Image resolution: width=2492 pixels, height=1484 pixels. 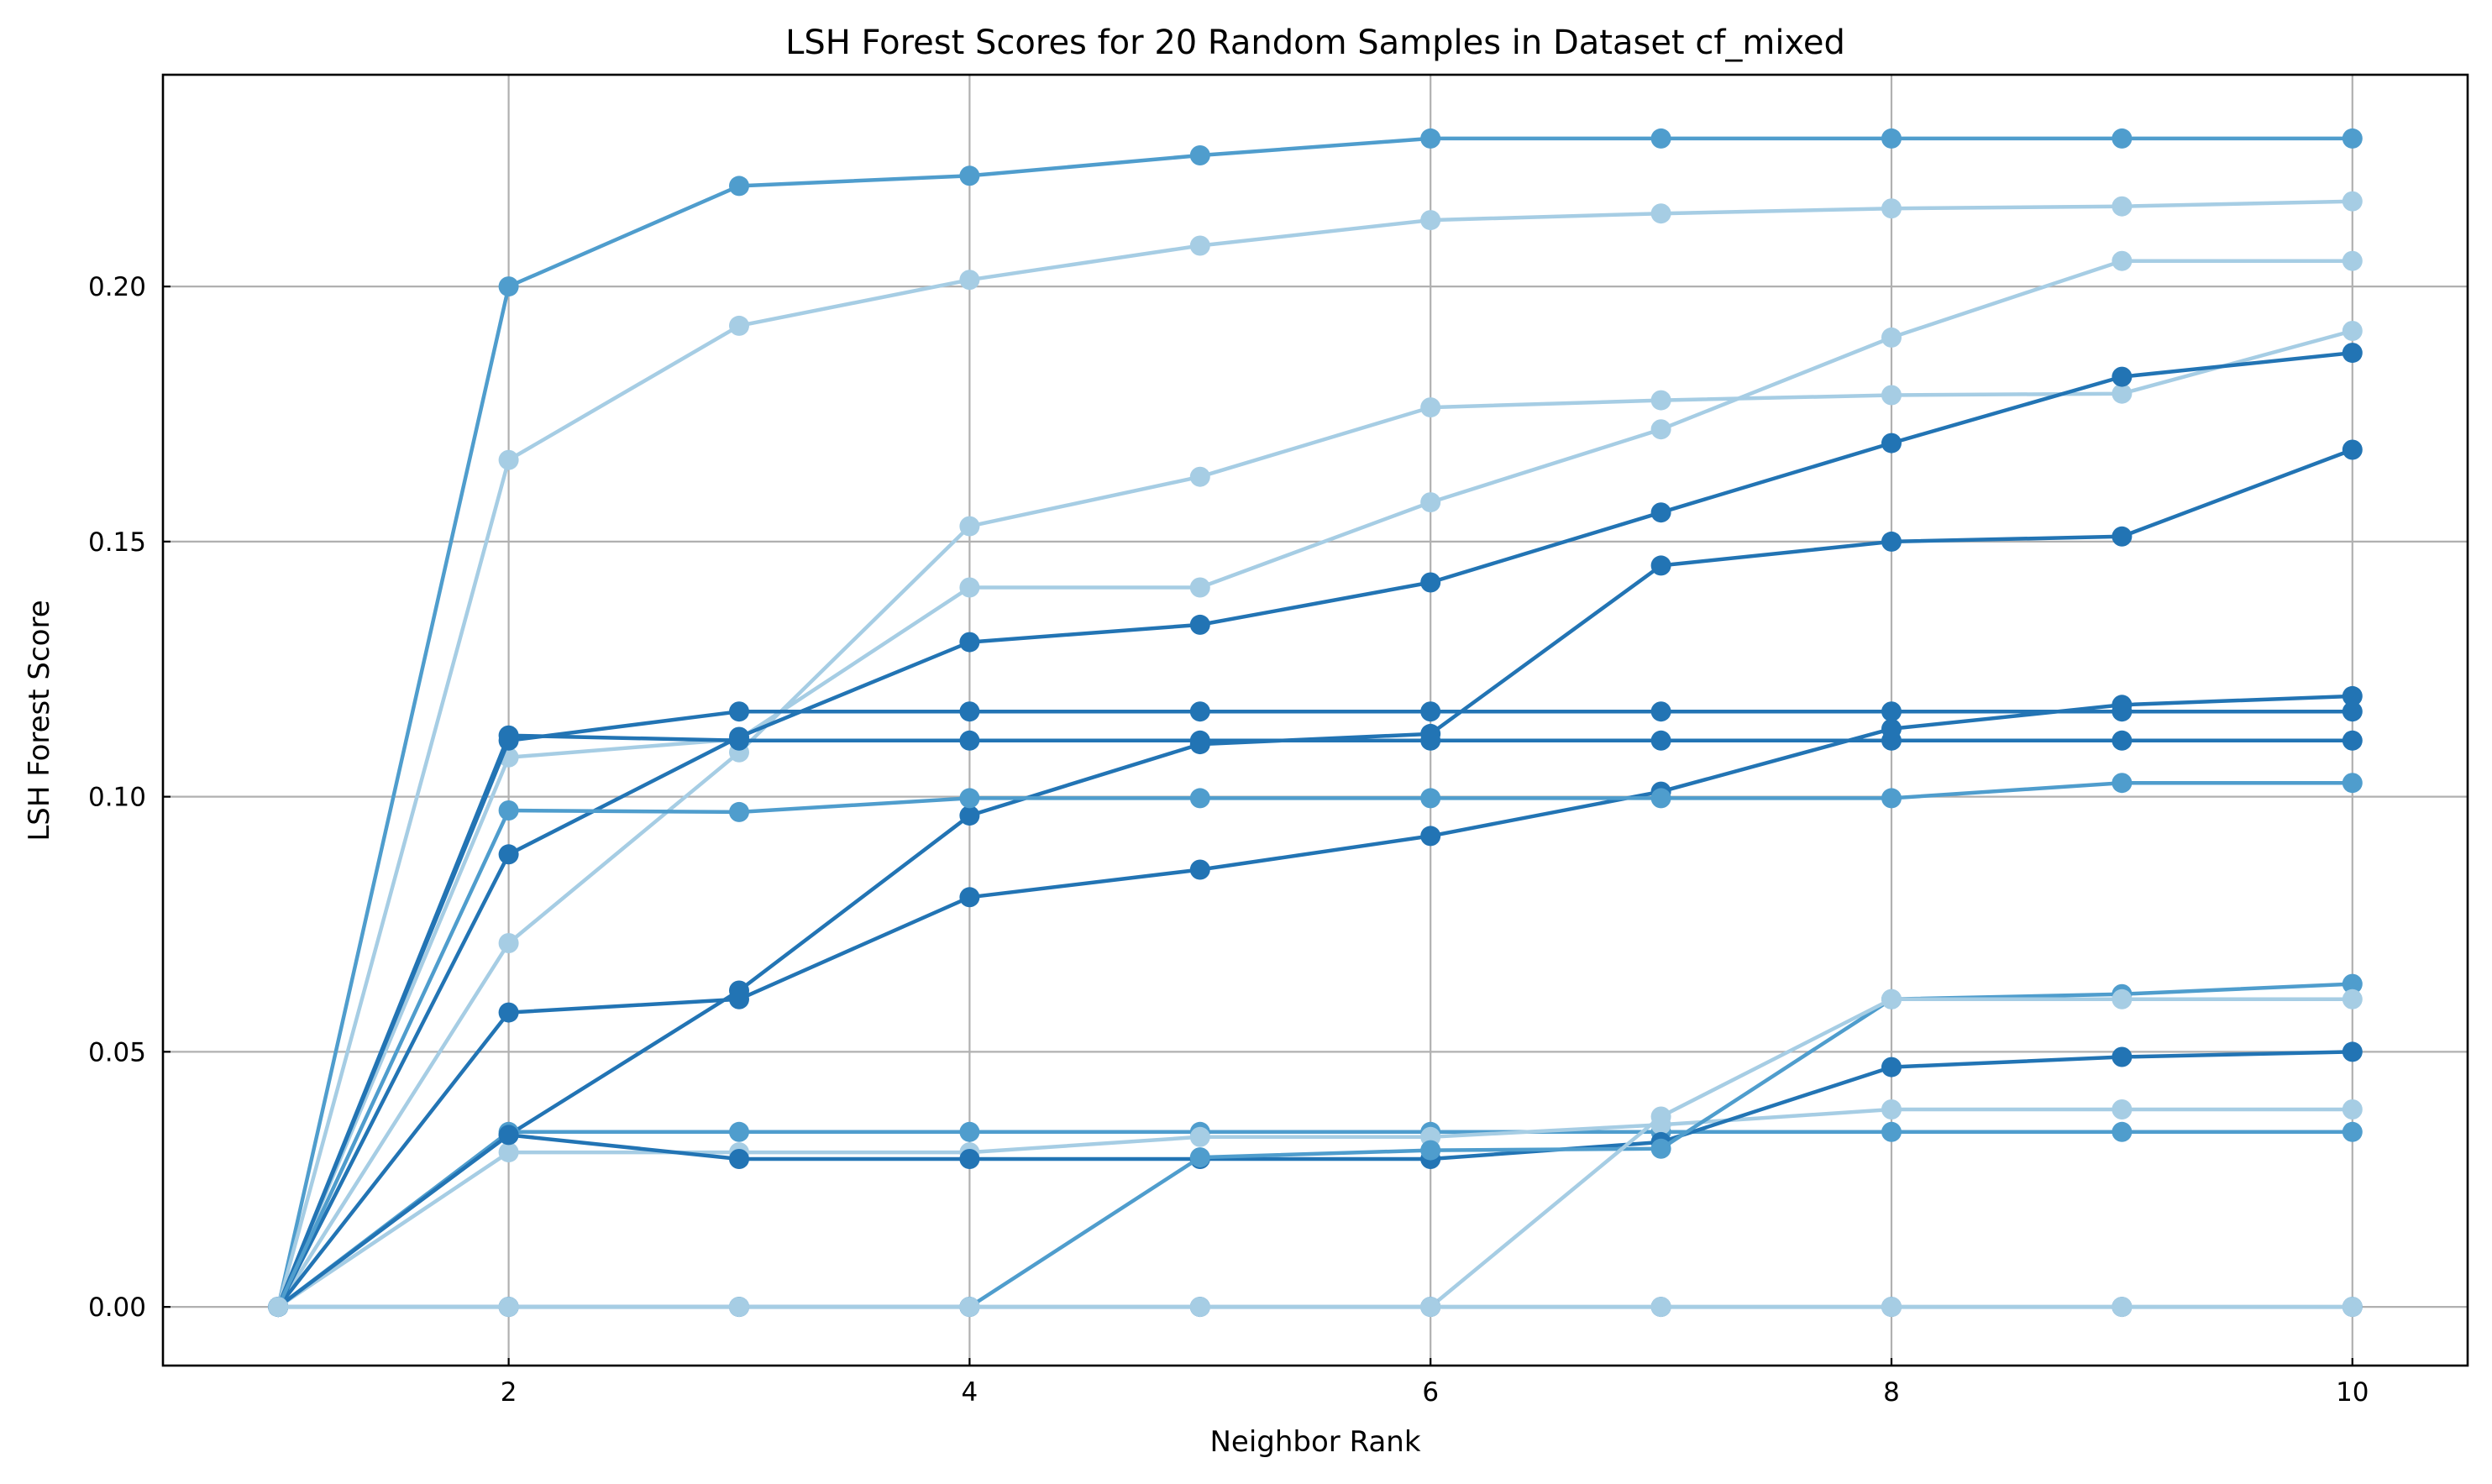 I want to click on x-tick-label: 2, so click(x=509, y=1393).